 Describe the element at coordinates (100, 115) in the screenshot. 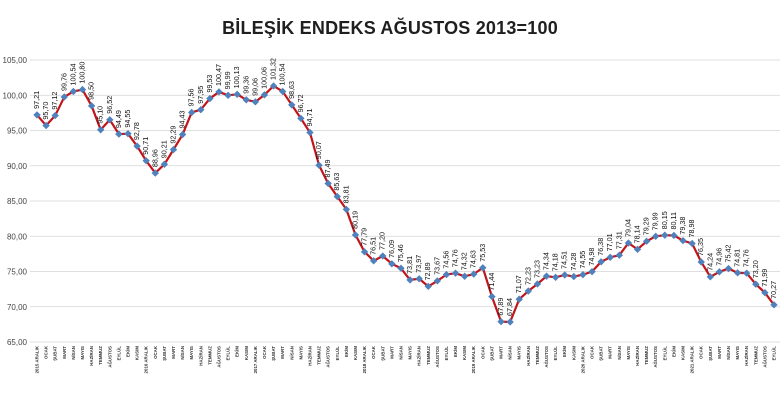

I see `data-label: 95,10` at that location.